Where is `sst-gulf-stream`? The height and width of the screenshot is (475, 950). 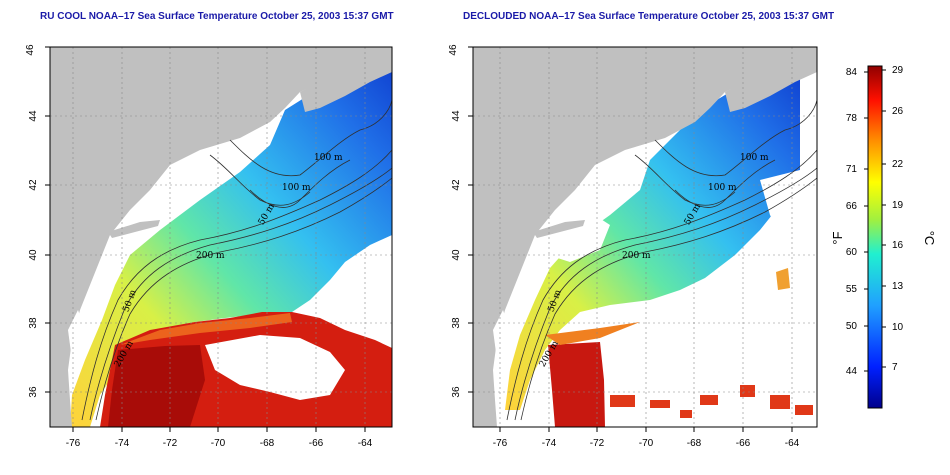 sst-gulf-stream is located at coordinates (576, 384).